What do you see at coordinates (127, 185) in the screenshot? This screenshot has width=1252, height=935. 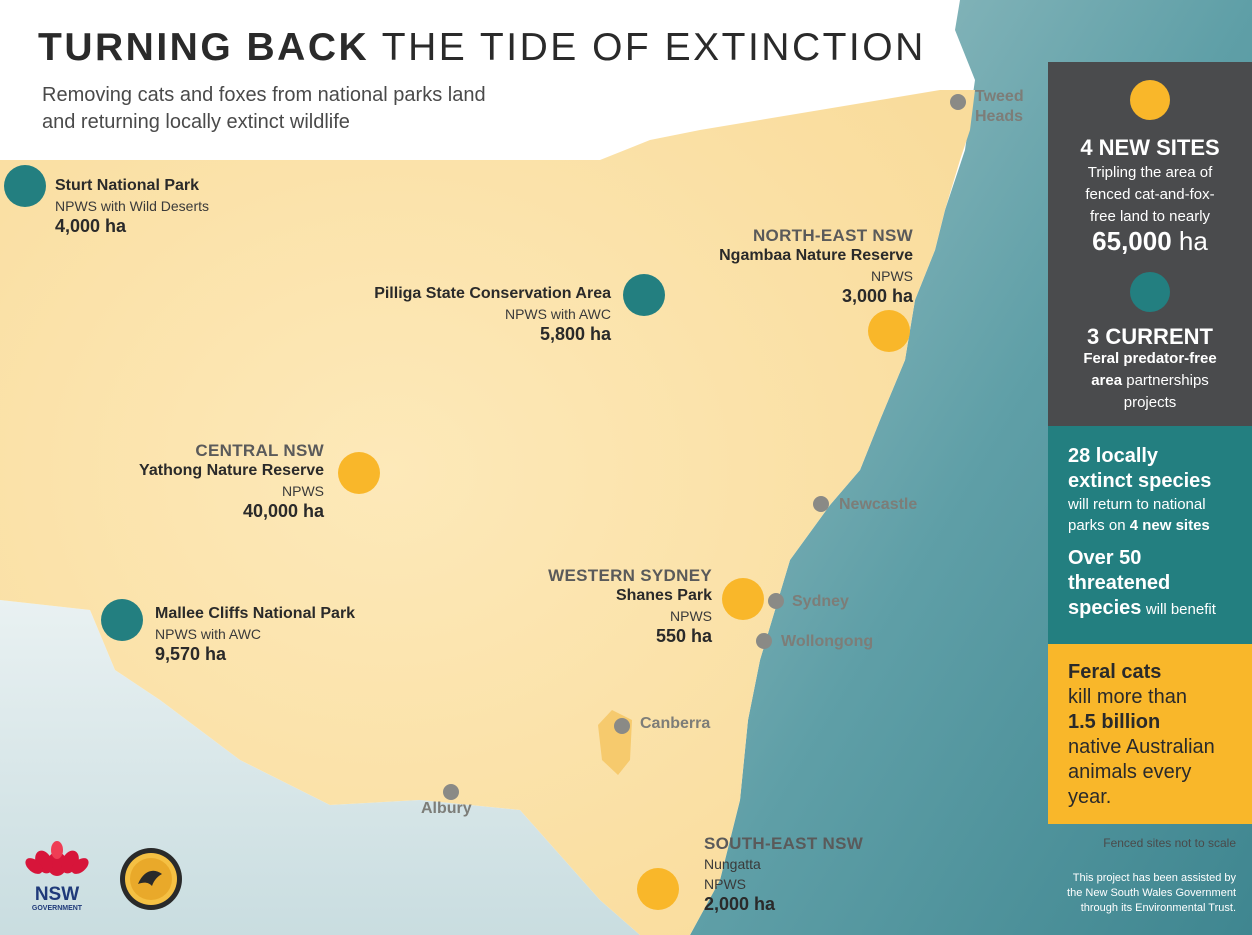 I see `site-name: Sturt National Park` at bounding box center [127, 185].